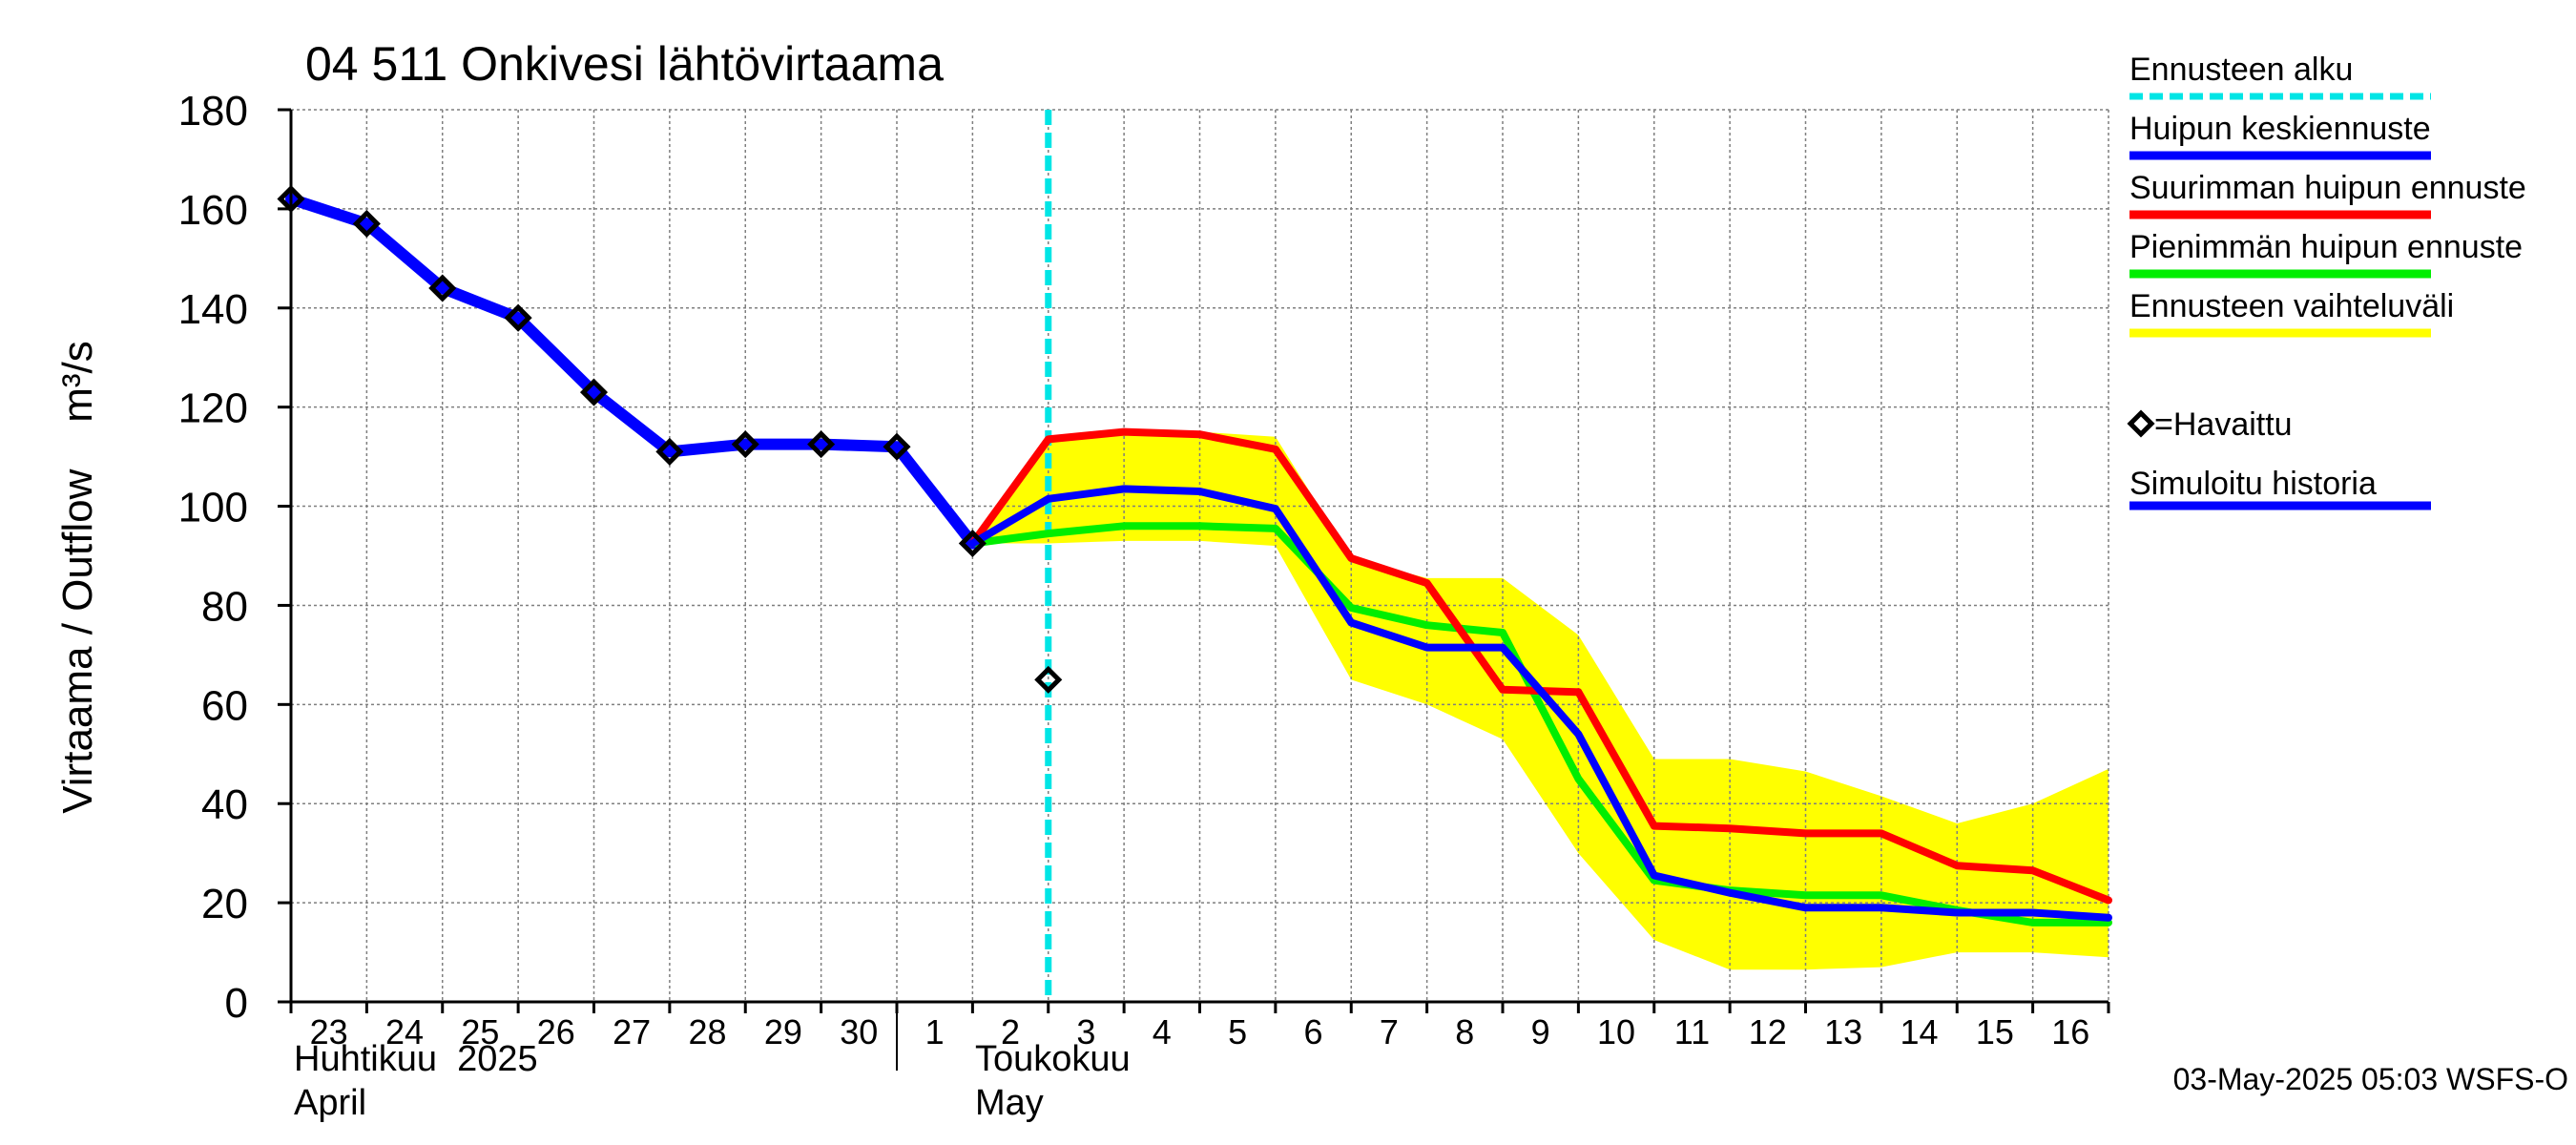 The width and height of the screenshot is (2576, 1145). What do you see at coordinates (708, 1031) in the screenshot?
I see `x-tick-label: 28` at bounding box center [708, 1031].